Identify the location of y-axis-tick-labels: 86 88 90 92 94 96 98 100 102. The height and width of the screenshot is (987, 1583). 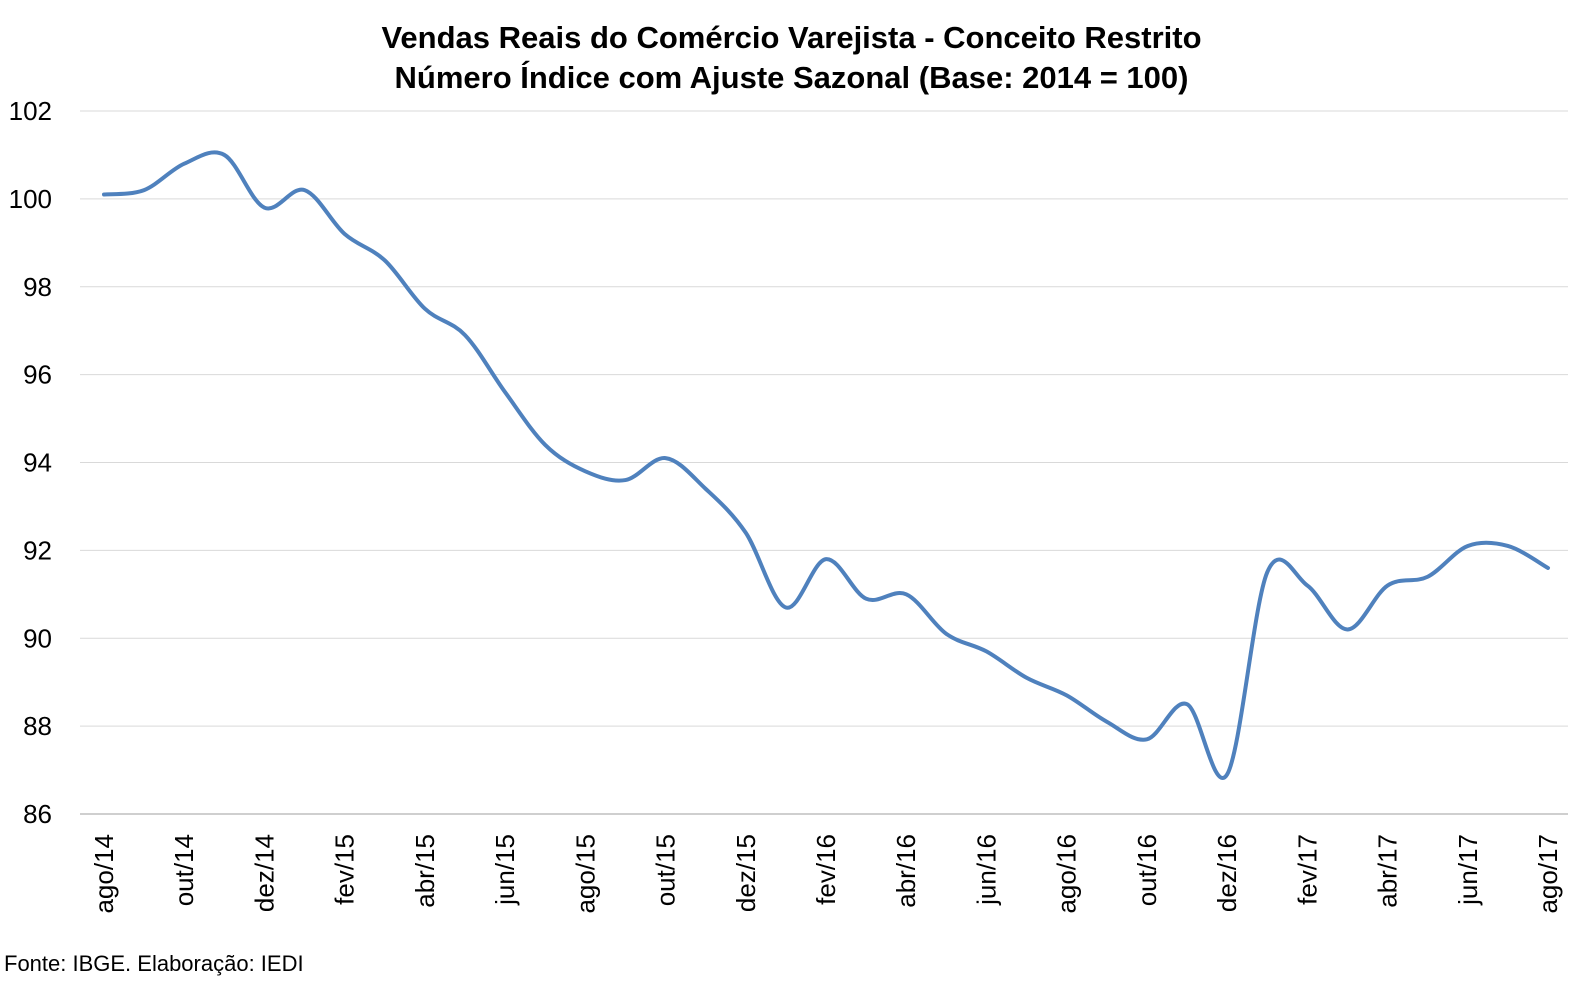
(30, 462).